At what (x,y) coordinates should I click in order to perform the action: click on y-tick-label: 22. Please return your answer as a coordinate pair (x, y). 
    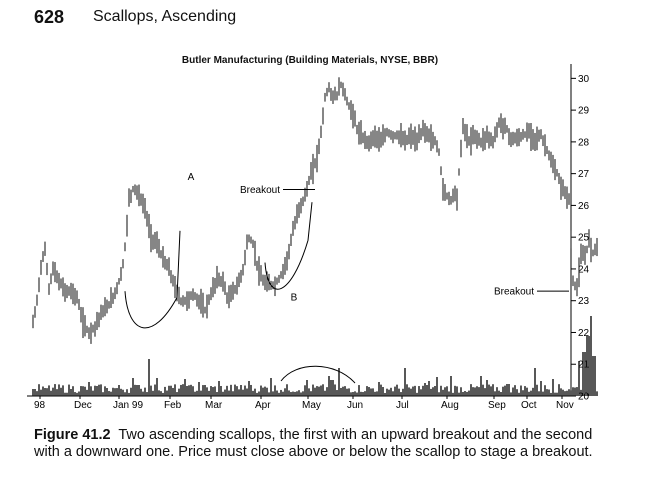
    Looking at the image, I should click on (584, 333).